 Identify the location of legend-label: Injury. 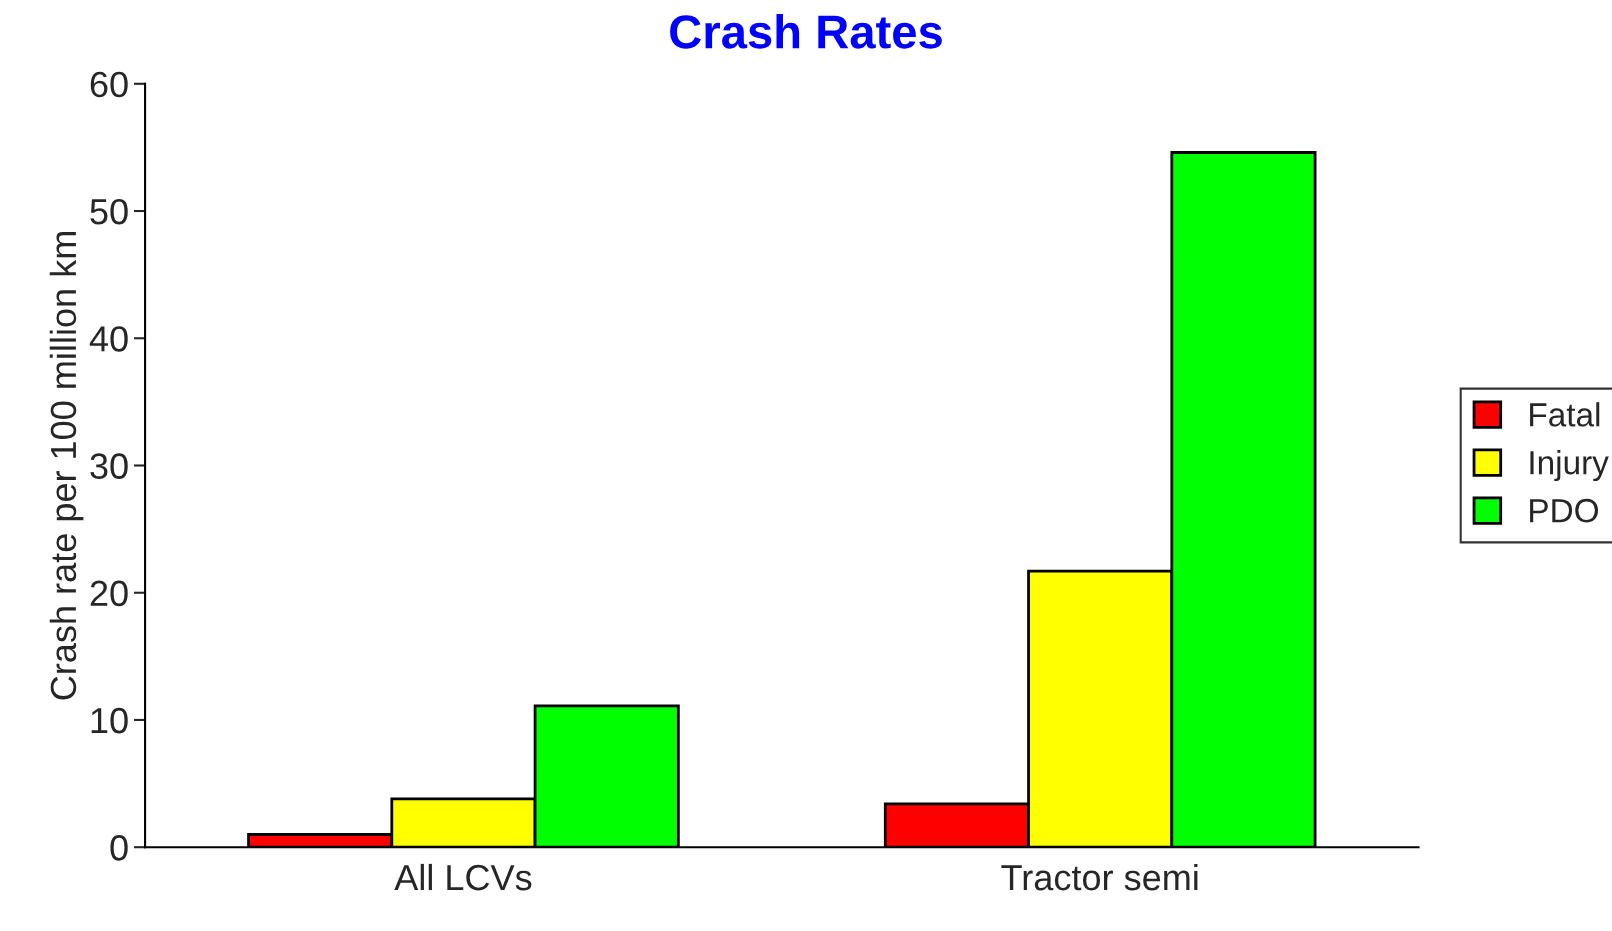
(1569, 466).